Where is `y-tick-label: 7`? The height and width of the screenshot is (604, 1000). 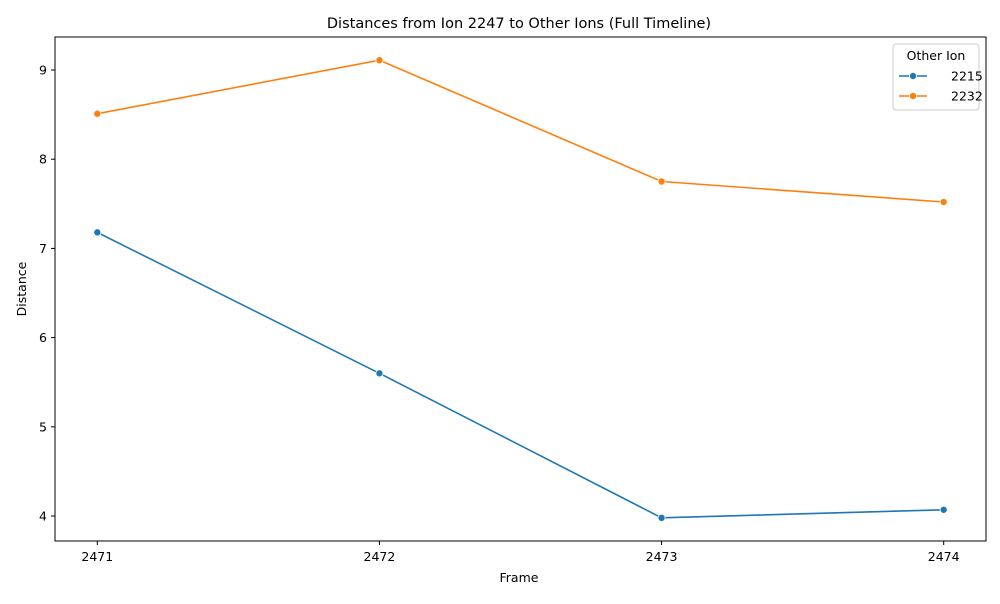 y-tick-label: 7 is located at coordinates (43, 248).